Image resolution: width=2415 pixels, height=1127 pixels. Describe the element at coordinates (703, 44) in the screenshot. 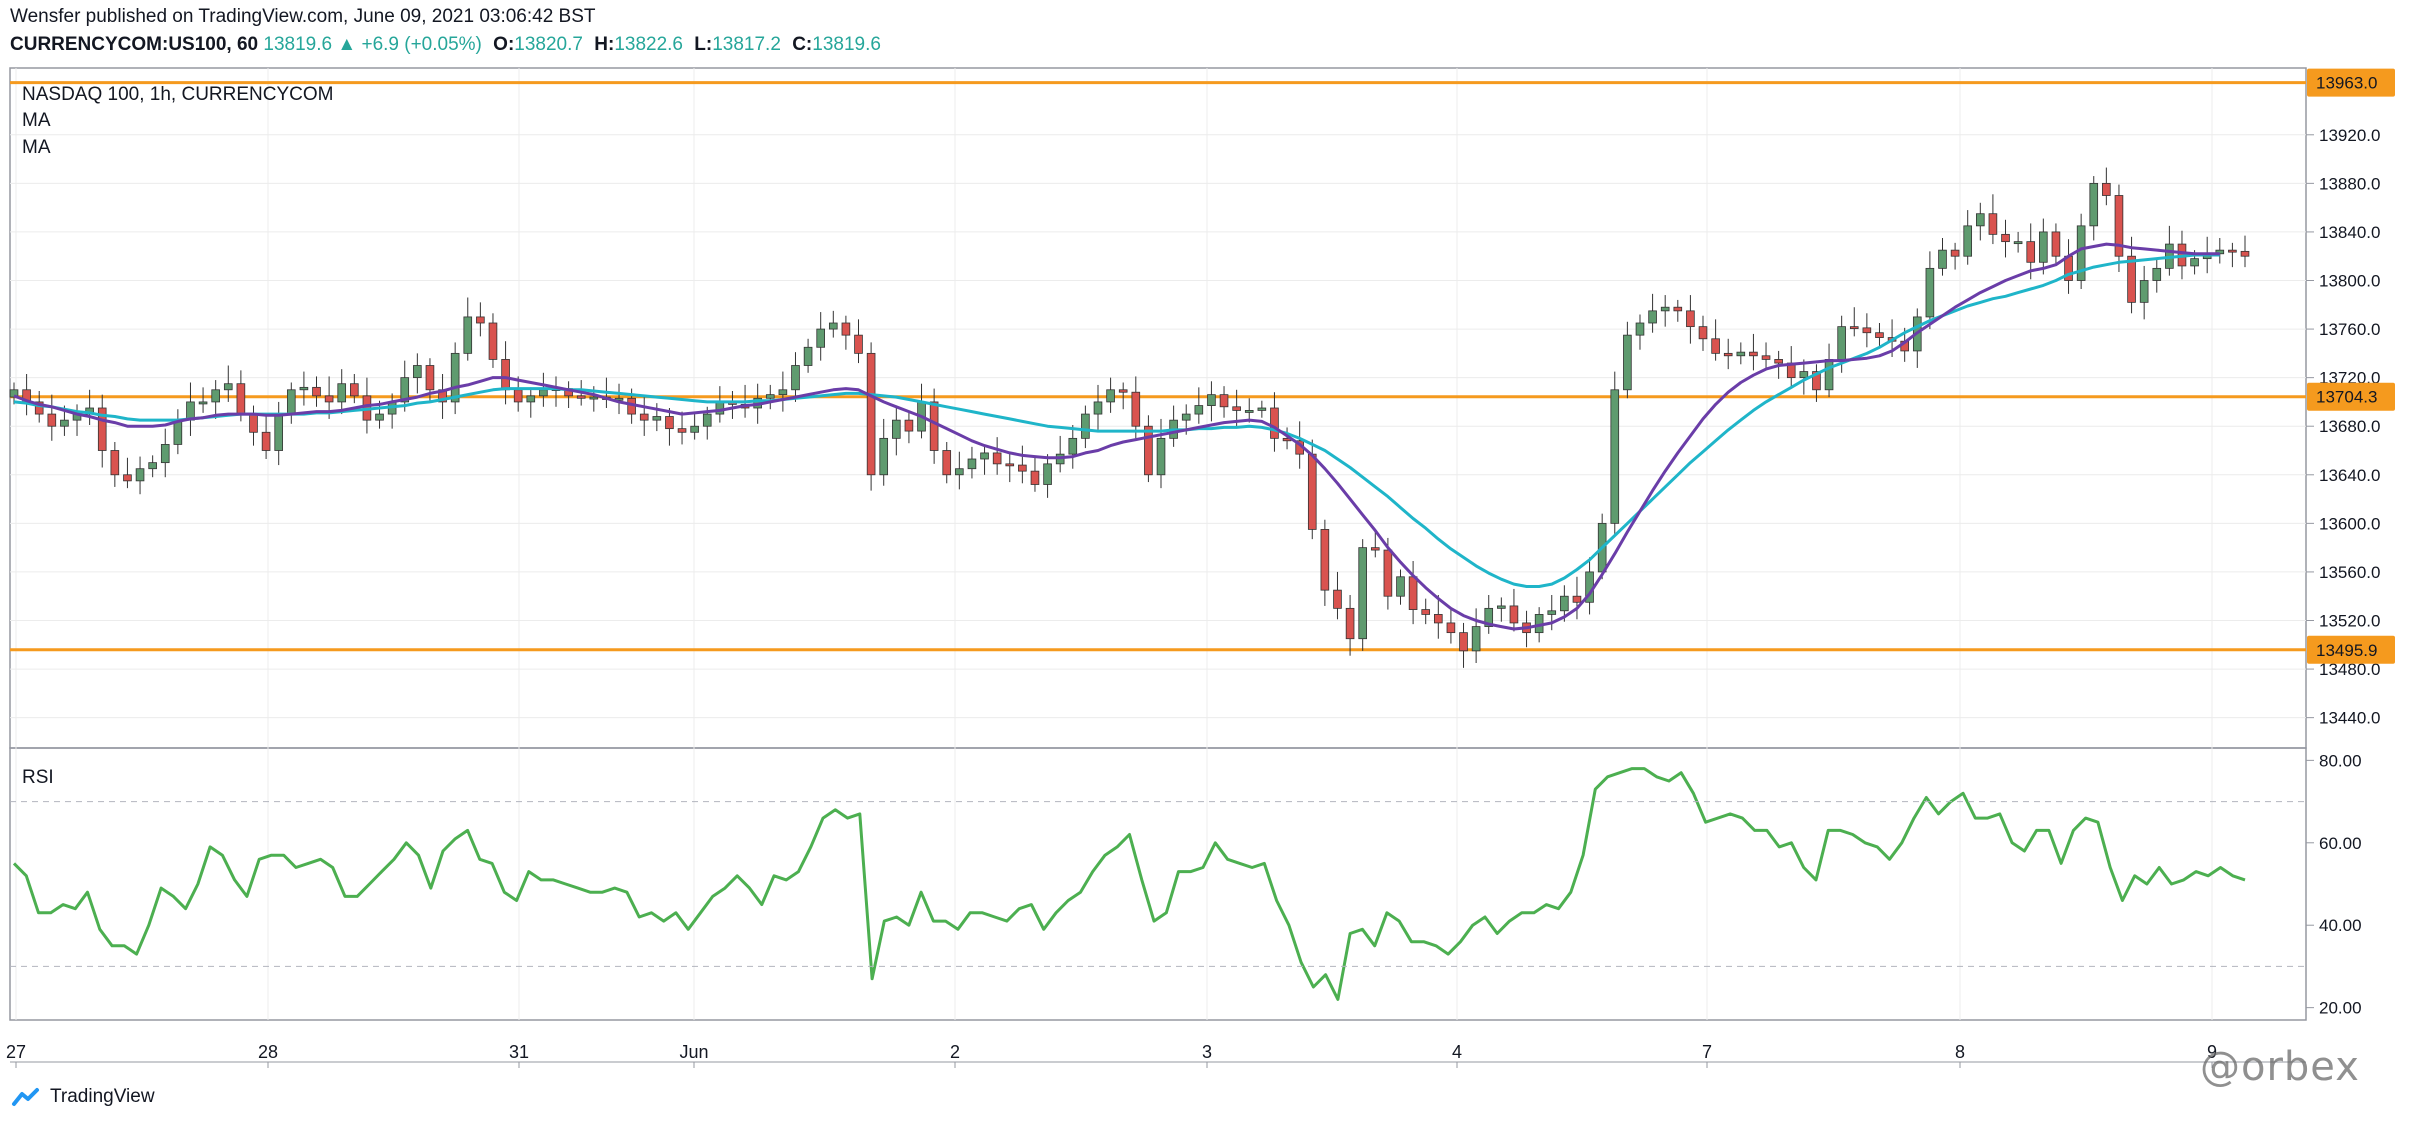

I see `low-label: L:` at that location.